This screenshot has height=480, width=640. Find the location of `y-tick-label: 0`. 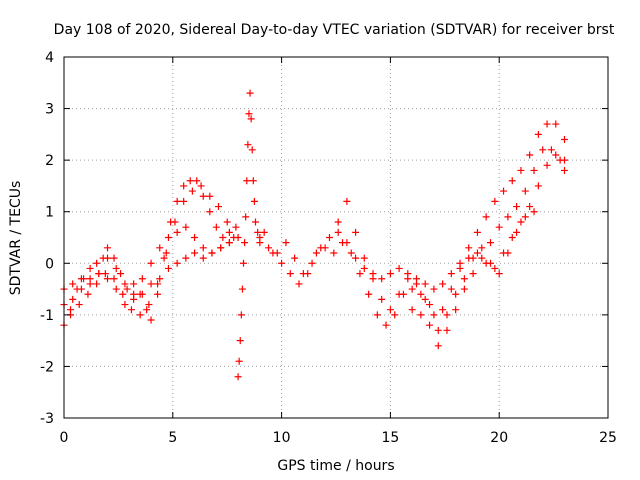

y-tick-label: 0 is located at coordinates (49, 264).